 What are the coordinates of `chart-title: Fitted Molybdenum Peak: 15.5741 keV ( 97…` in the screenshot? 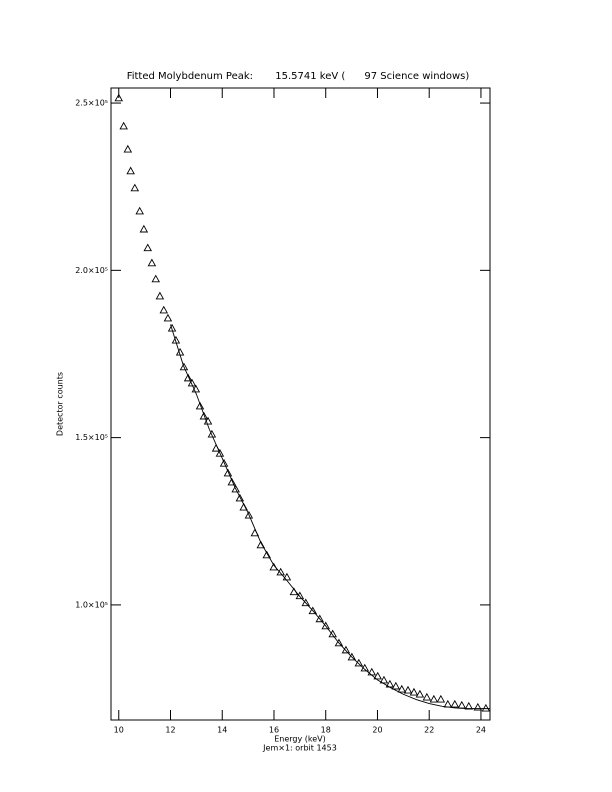 It's located at (298, 76).